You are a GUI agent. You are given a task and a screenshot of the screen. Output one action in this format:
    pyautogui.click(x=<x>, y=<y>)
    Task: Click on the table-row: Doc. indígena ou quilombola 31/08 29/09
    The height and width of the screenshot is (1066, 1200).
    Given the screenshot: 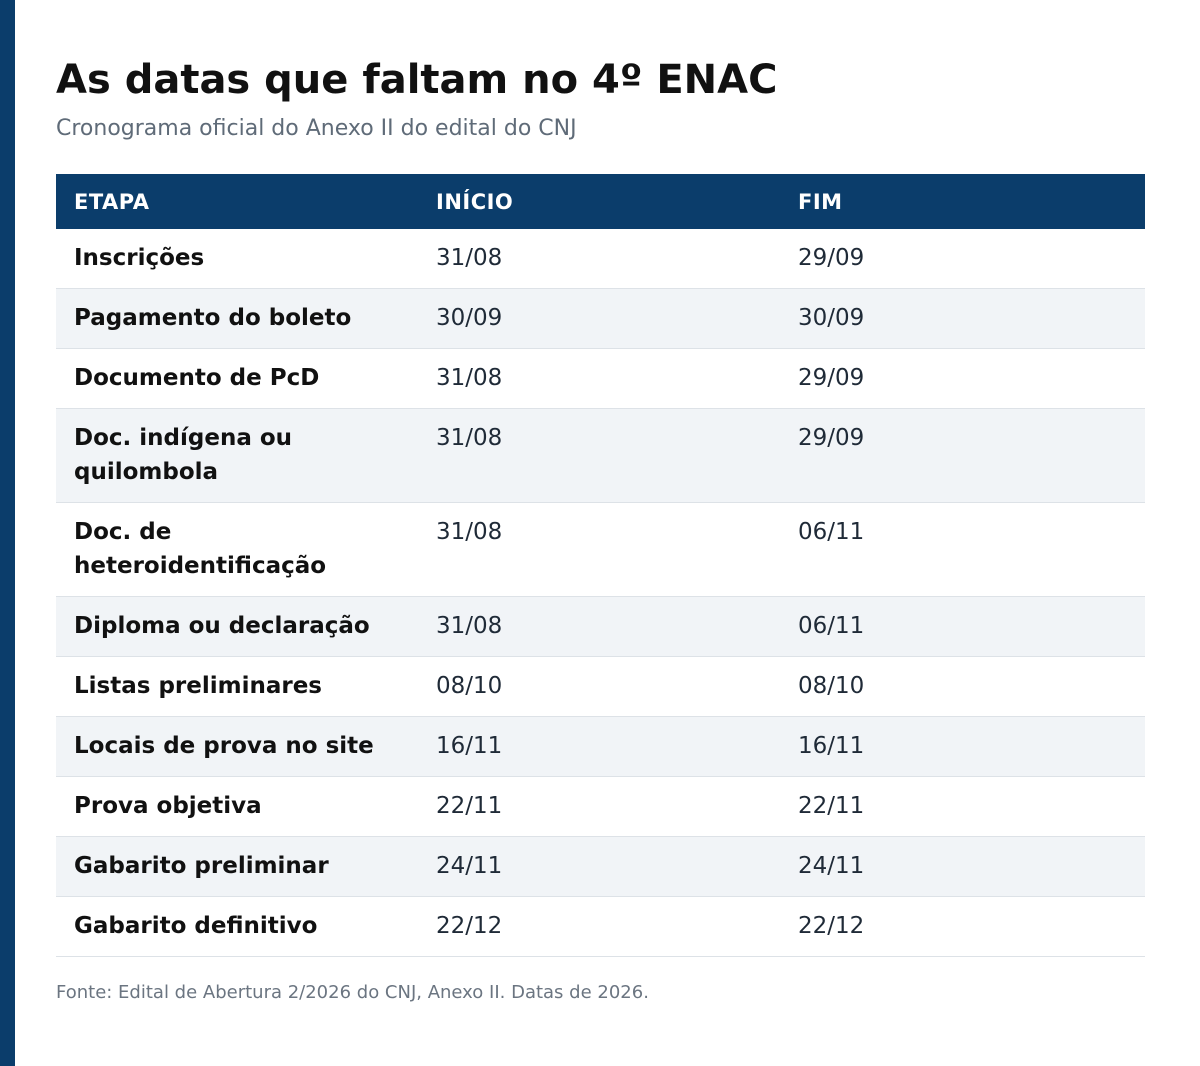 What is the action you would take?
    pyautogui.click(x=600, y=455)
    